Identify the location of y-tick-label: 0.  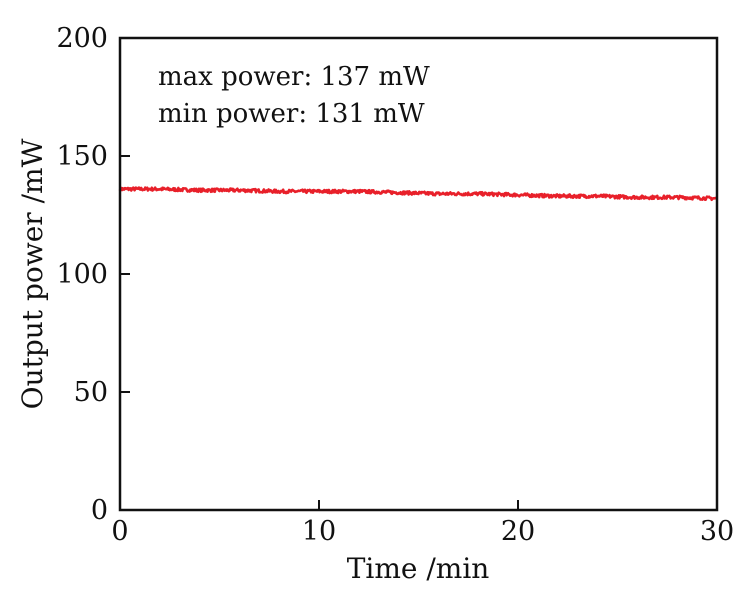
(99, 510).